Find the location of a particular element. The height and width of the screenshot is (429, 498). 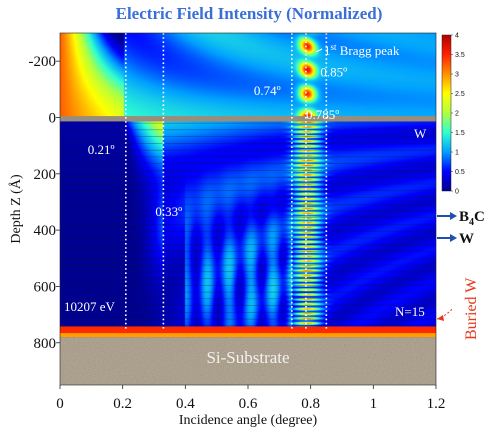

chart-title: Electric Field Intensity (Normalized) is located at coordinates (249, 13).